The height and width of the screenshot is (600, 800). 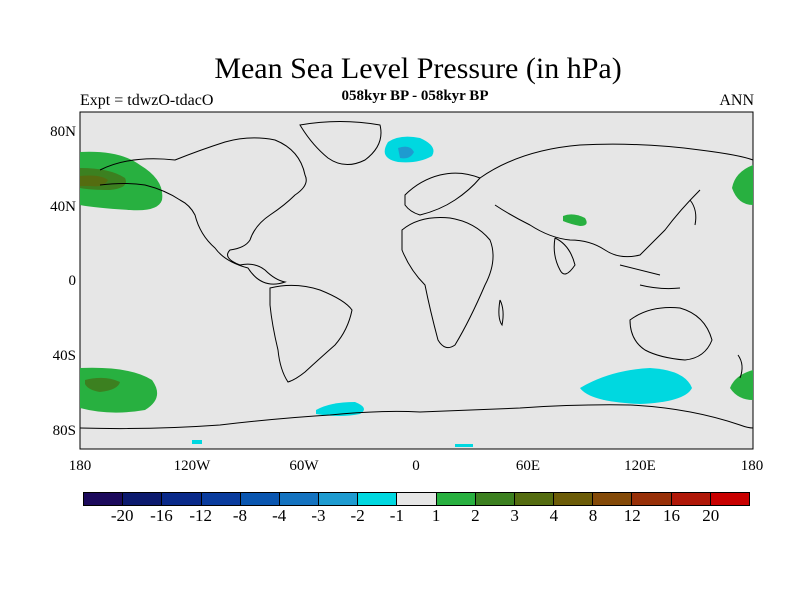 What do you see at coordinates (63, 207) in the screenshot?
I see `lat-label-40n: 40N` at bounding box center [63, 207].